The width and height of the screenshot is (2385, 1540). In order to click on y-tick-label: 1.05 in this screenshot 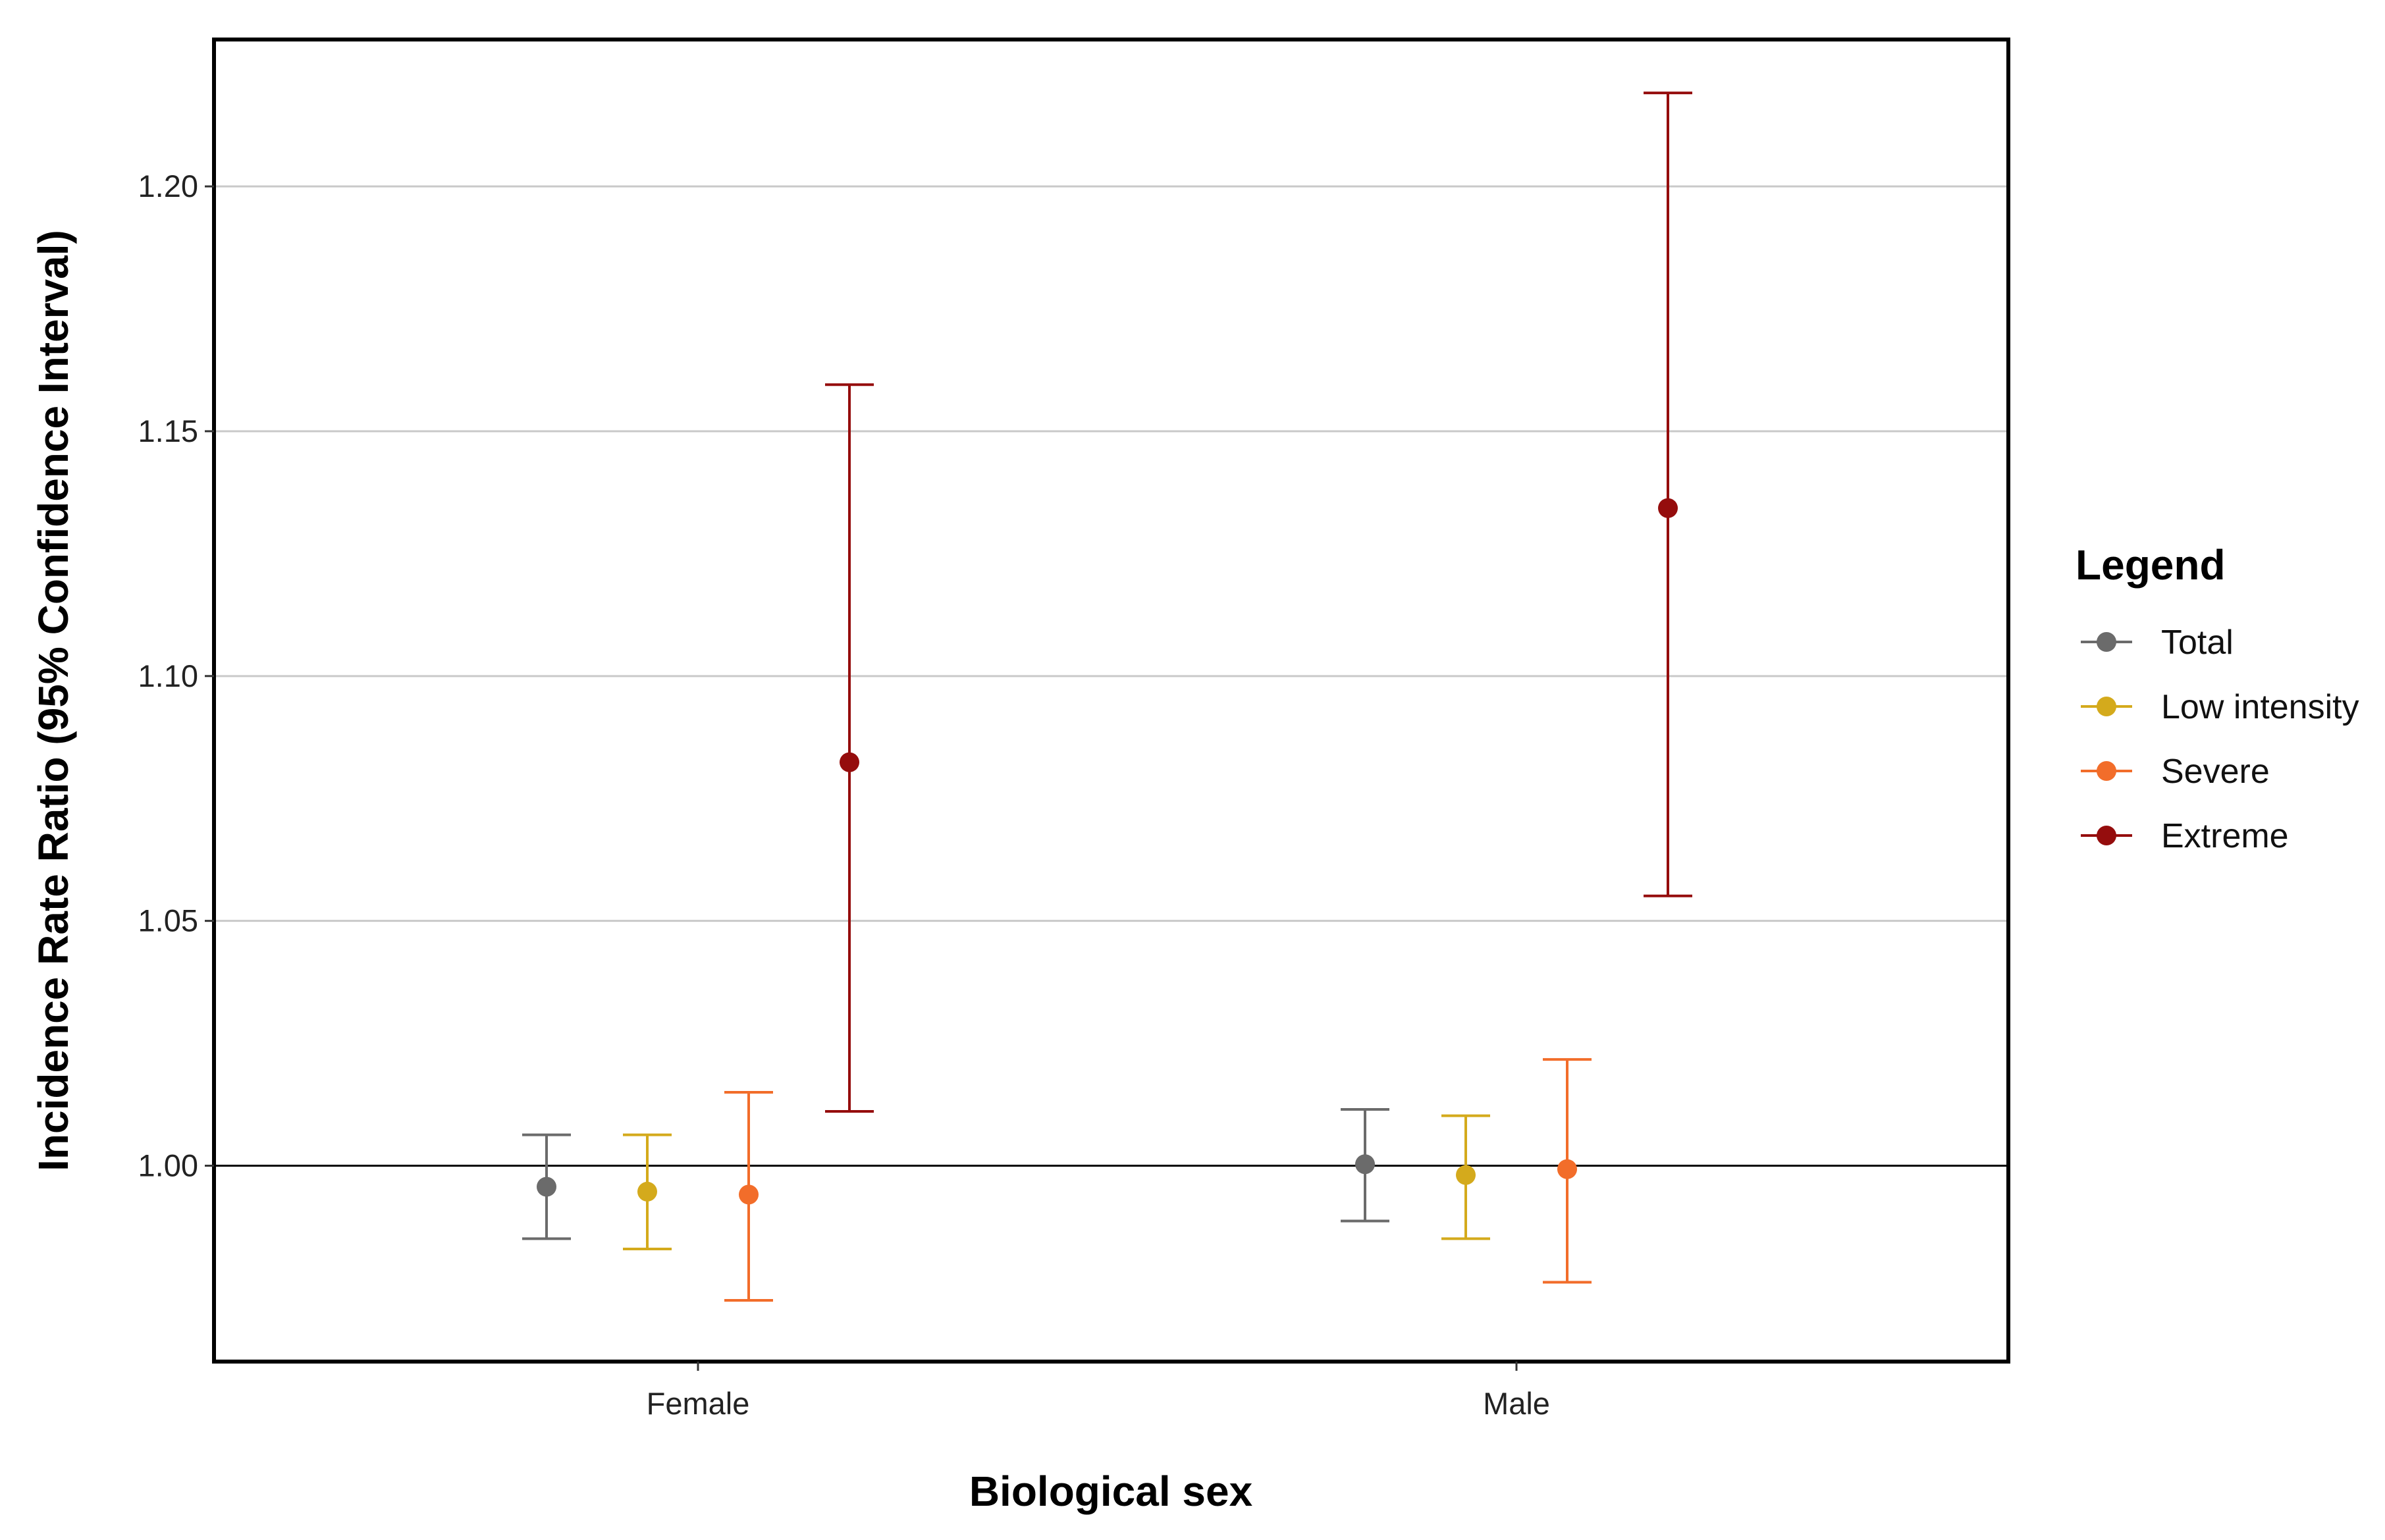, I will do `click(168, 920)`.